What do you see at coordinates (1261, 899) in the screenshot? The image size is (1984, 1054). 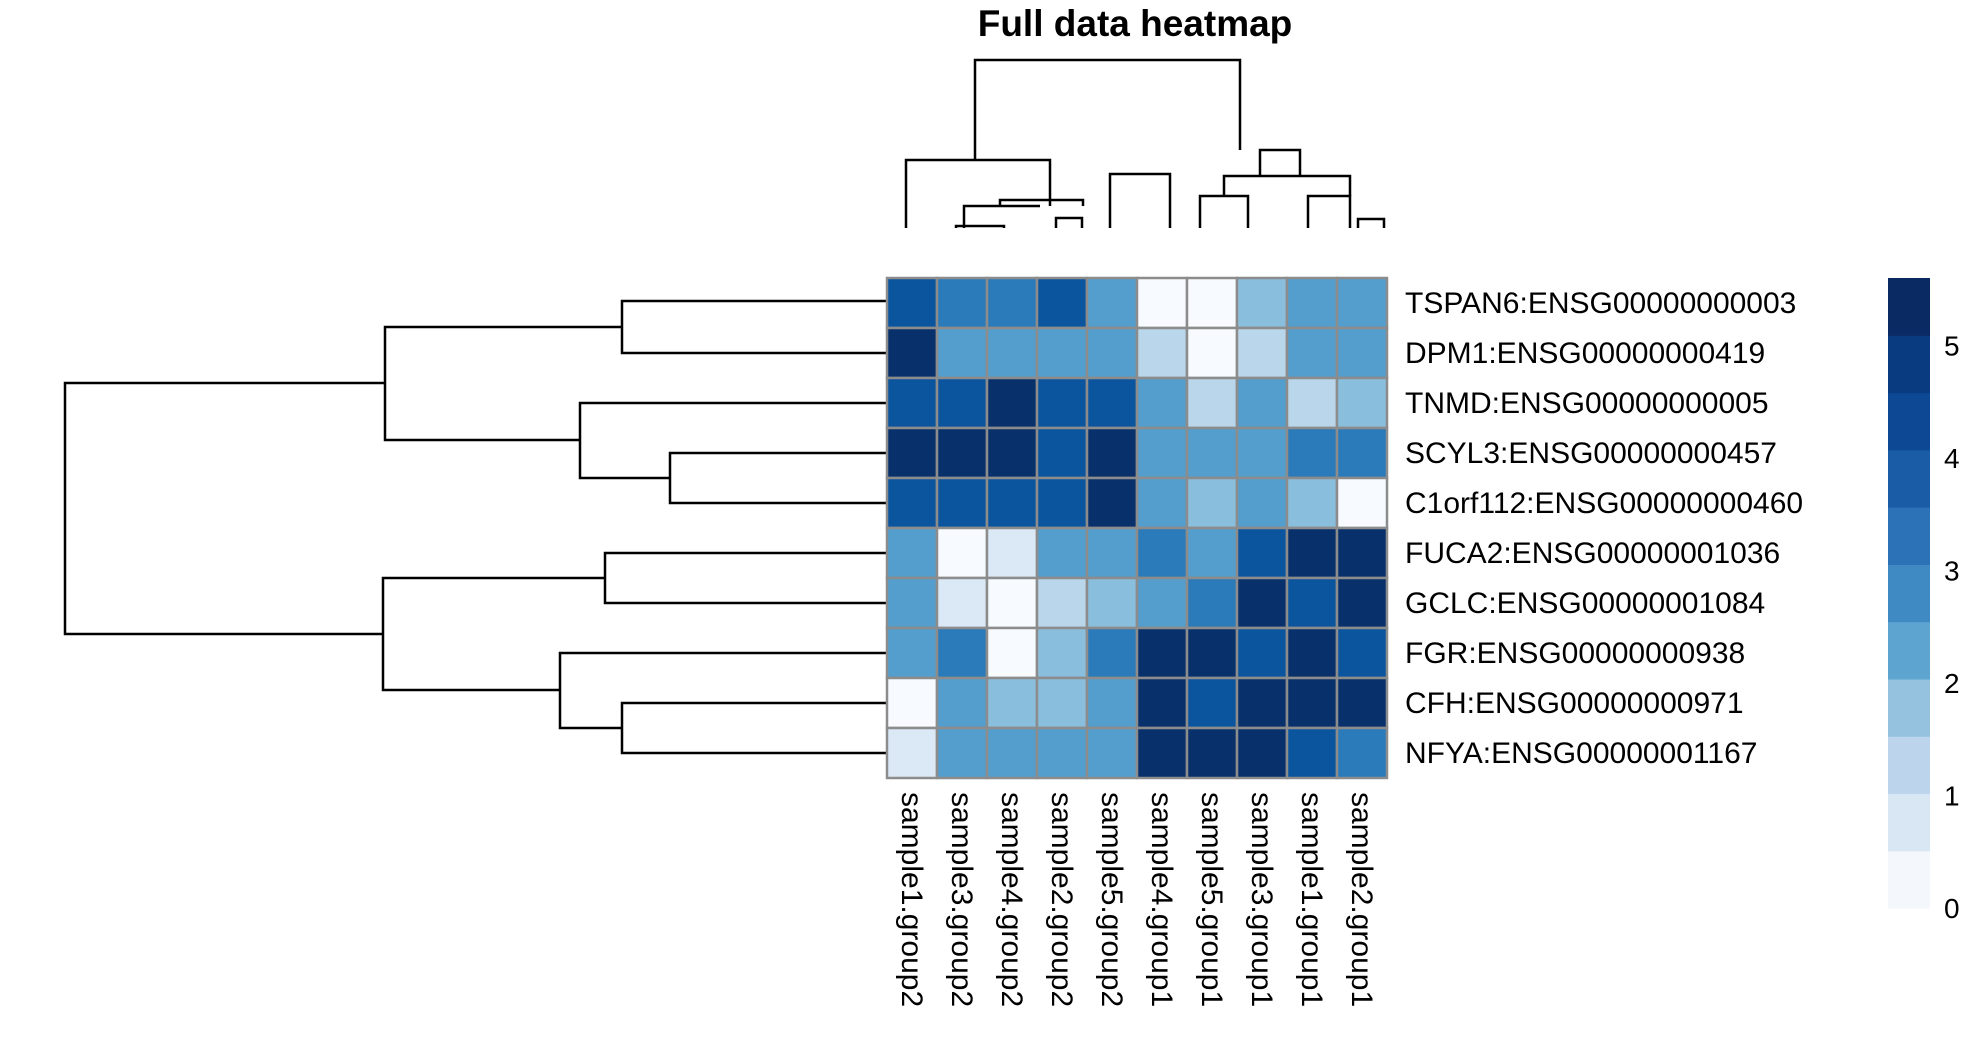 I see `column-label: sample3.group1` at bounding box center [1261, 899].